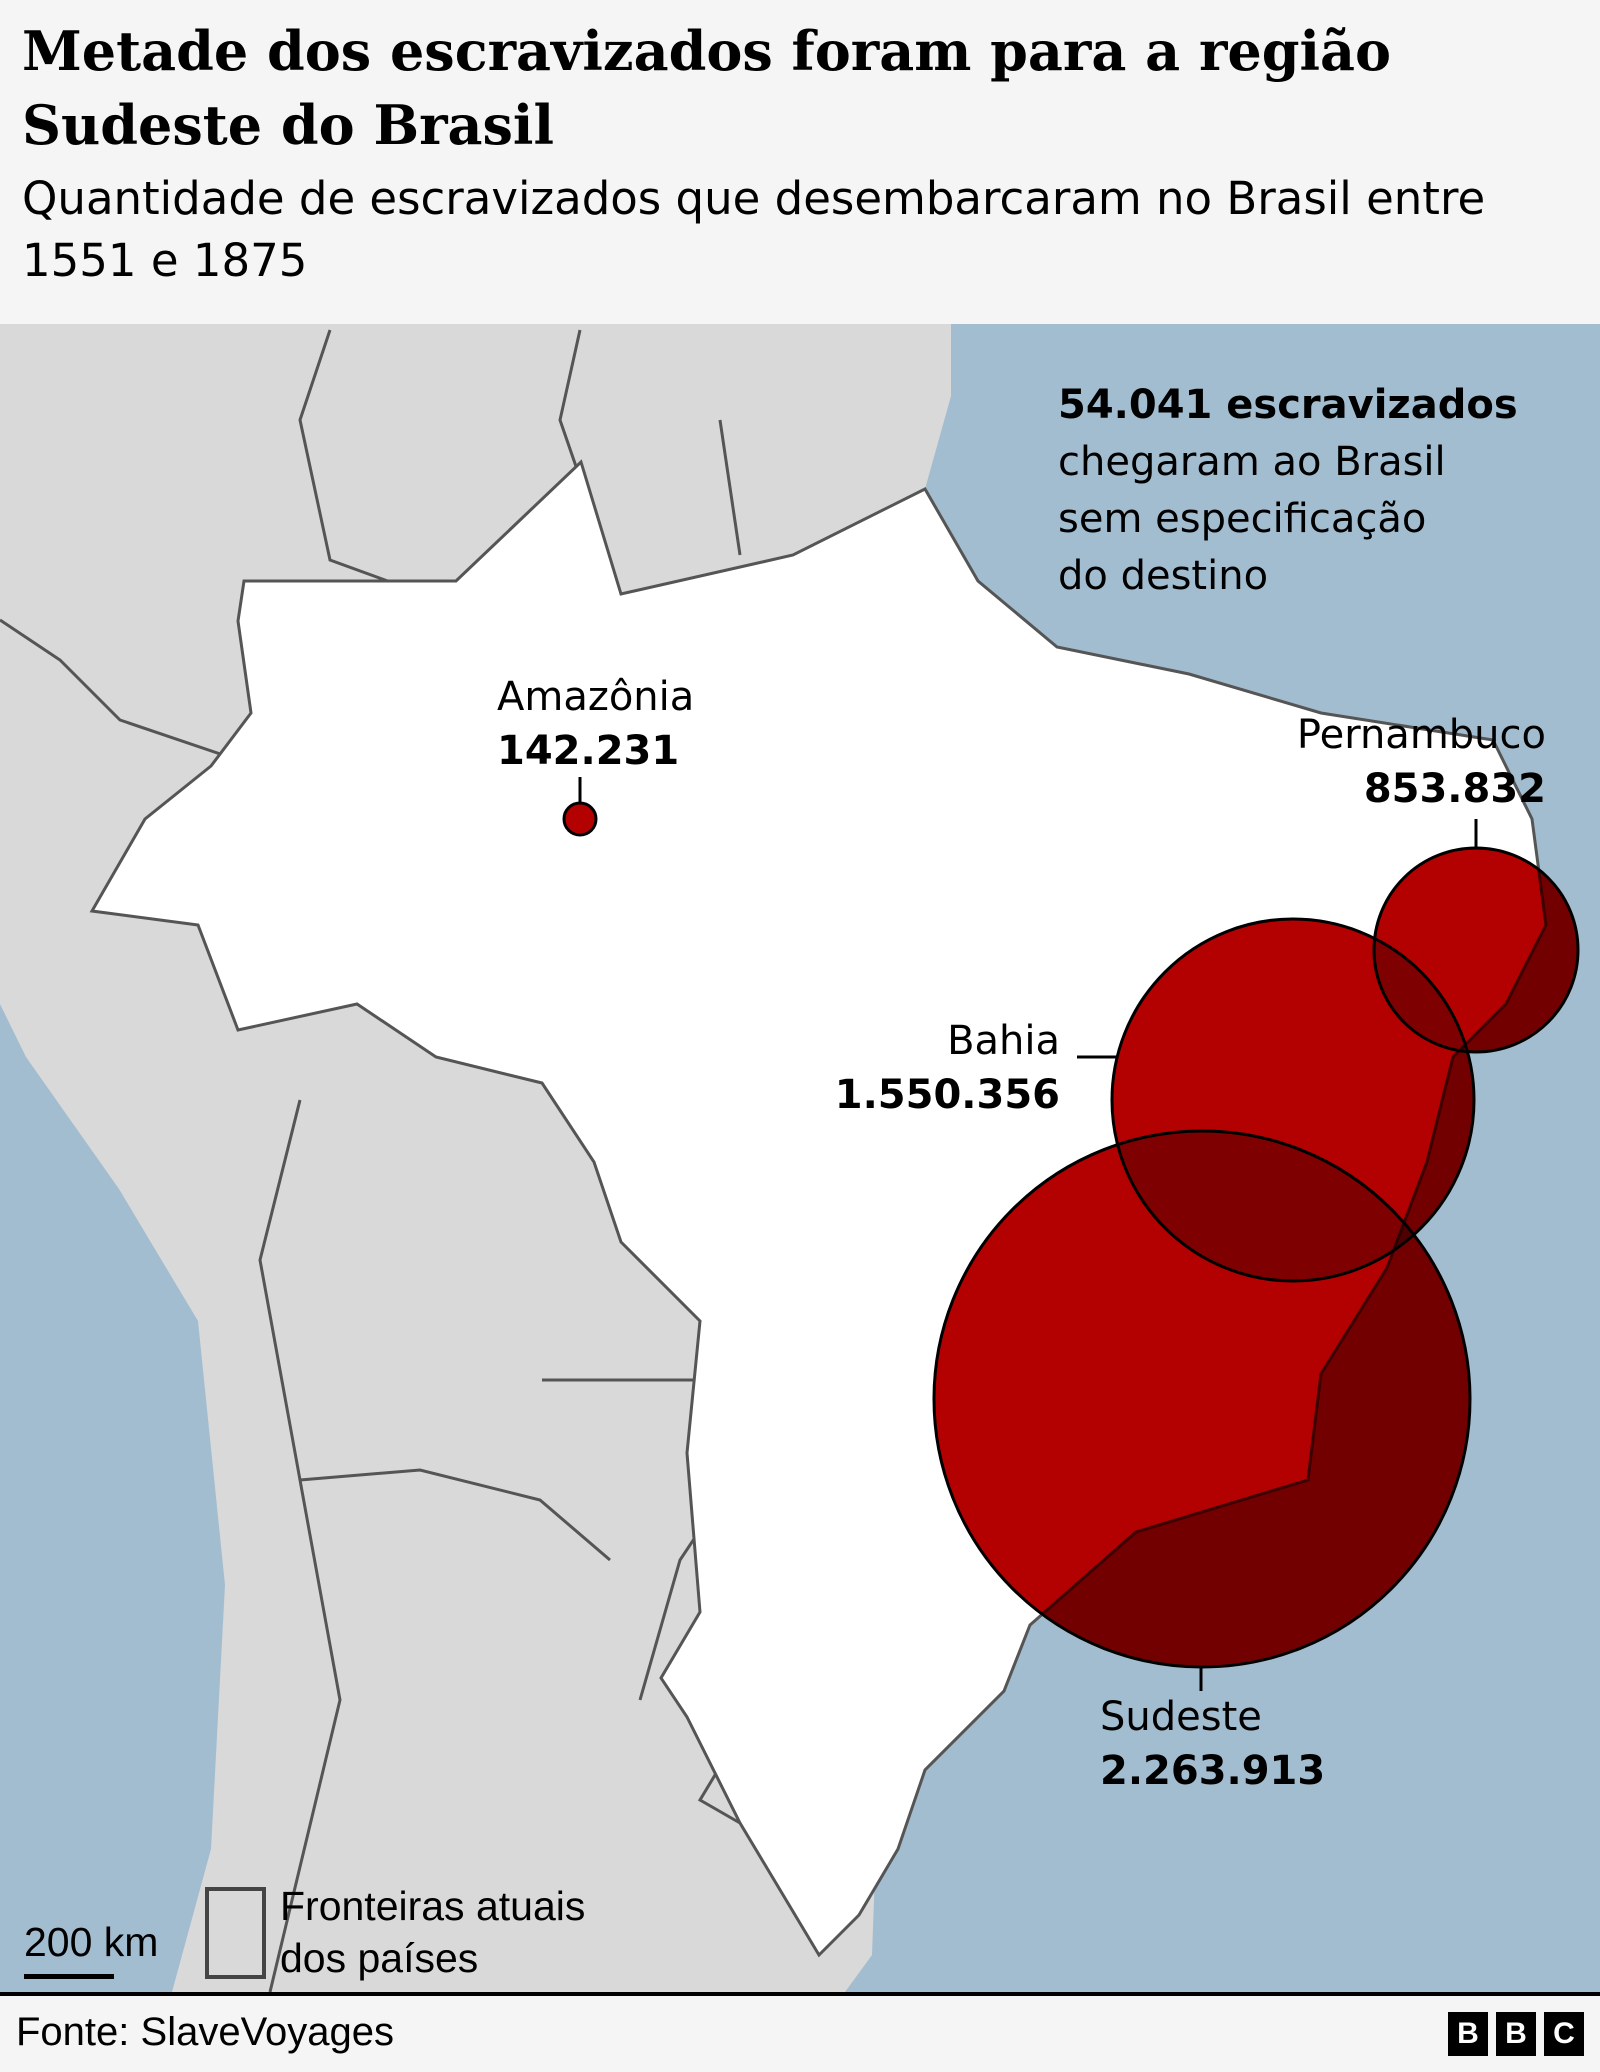 The width and height of the screenshot is (1600, 2072). I want to click on label-amazonia: Amazônia 142.231, so click(595, 724).